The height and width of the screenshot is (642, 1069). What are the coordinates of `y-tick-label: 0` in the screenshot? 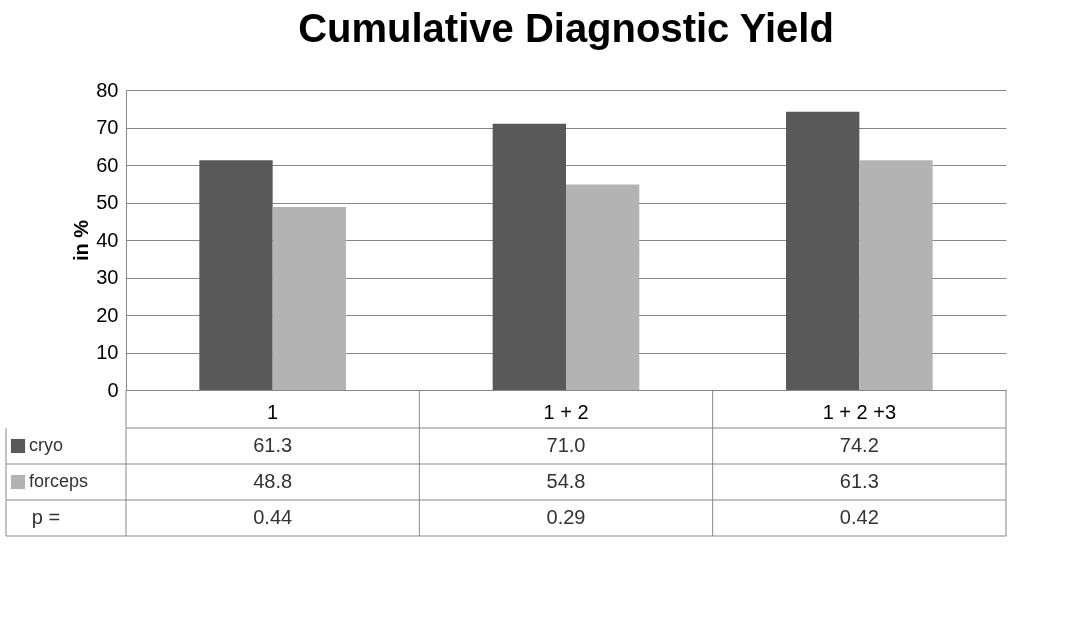 It's located at (113, 389).